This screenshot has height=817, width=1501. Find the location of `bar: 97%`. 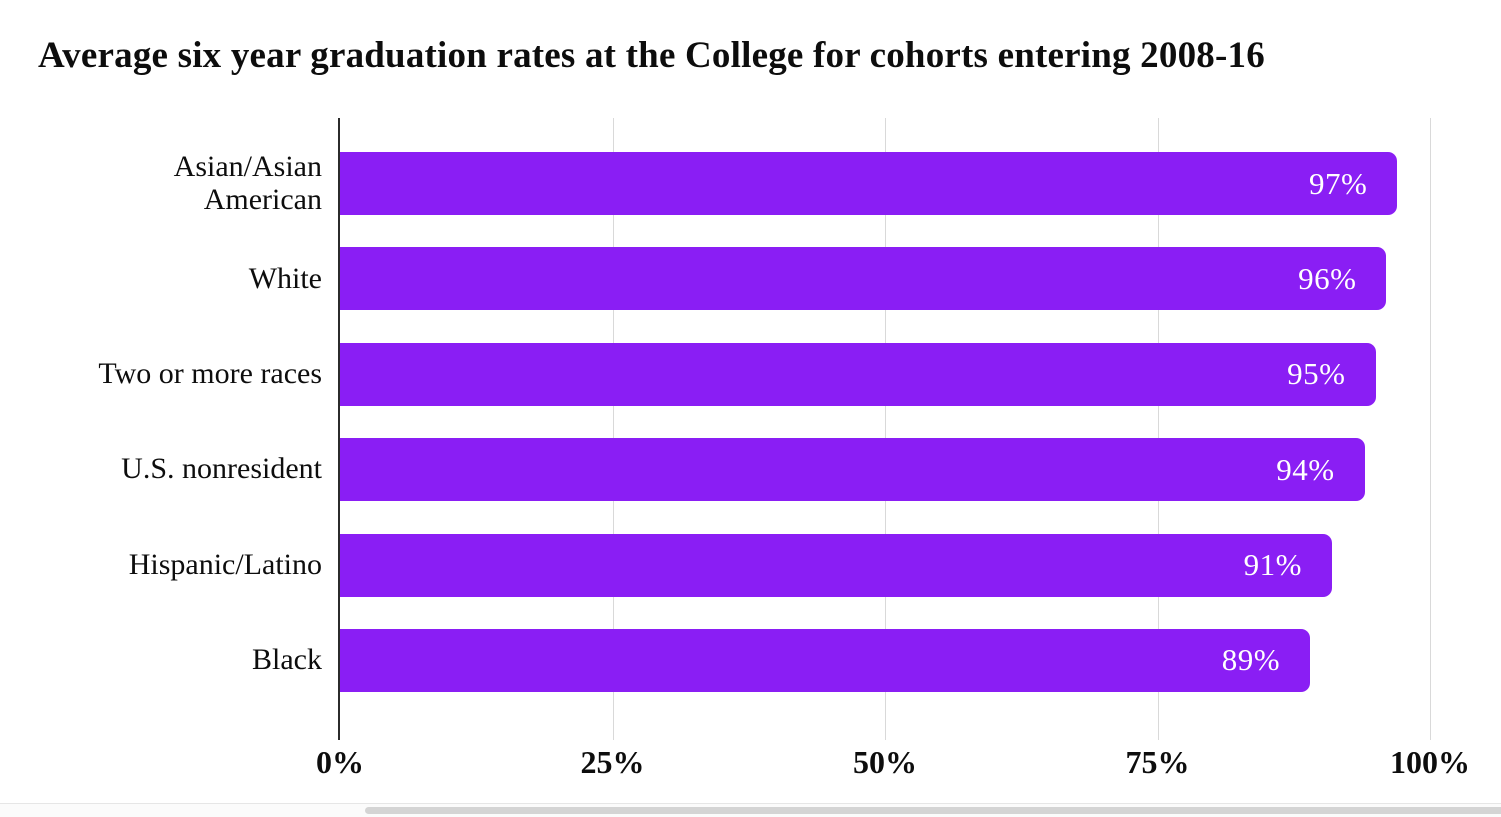

bar: 97% is located at coordinates (869, 183).